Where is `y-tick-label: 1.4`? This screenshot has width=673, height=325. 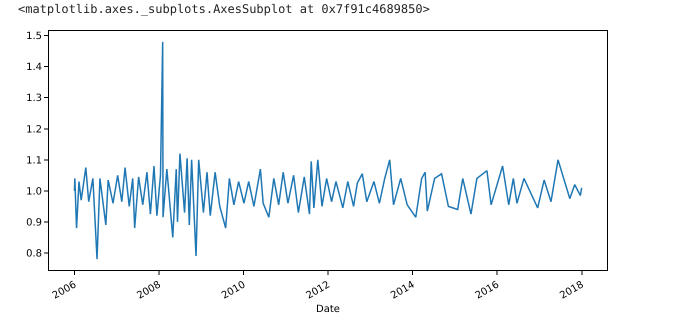 y-tick-label: 1.4 is located at coordinates (34, 68).